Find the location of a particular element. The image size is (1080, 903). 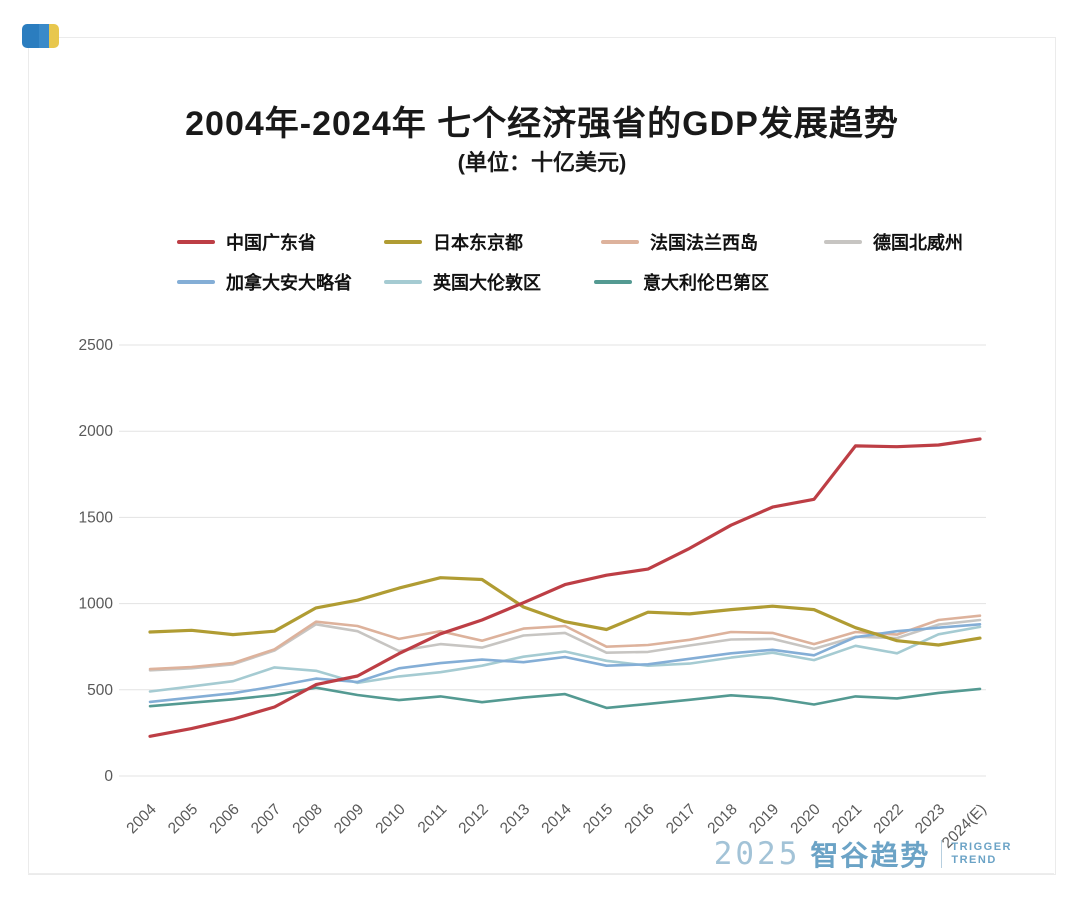

x-axis-tick-2018: 2018 is located at coordinates (722, 819).